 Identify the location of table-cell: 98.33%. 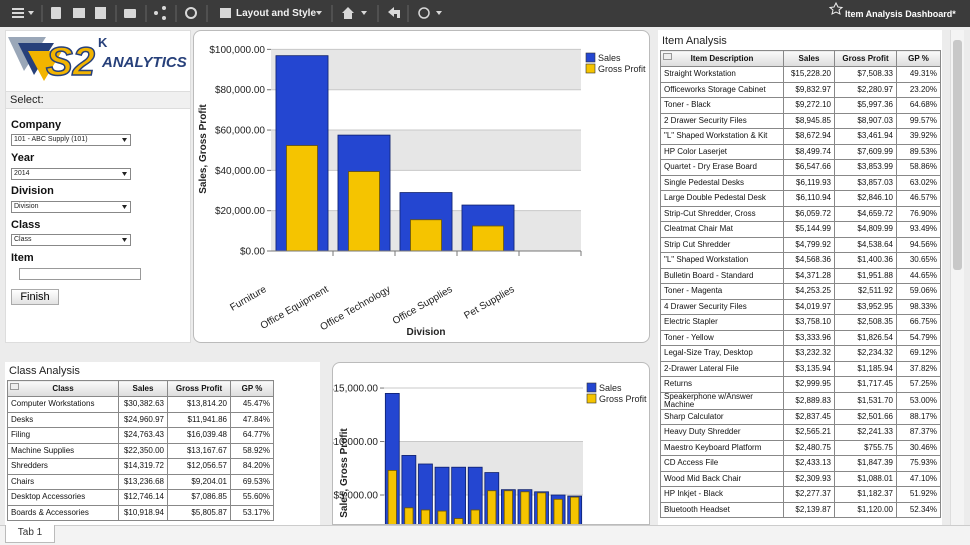
(918, 306).